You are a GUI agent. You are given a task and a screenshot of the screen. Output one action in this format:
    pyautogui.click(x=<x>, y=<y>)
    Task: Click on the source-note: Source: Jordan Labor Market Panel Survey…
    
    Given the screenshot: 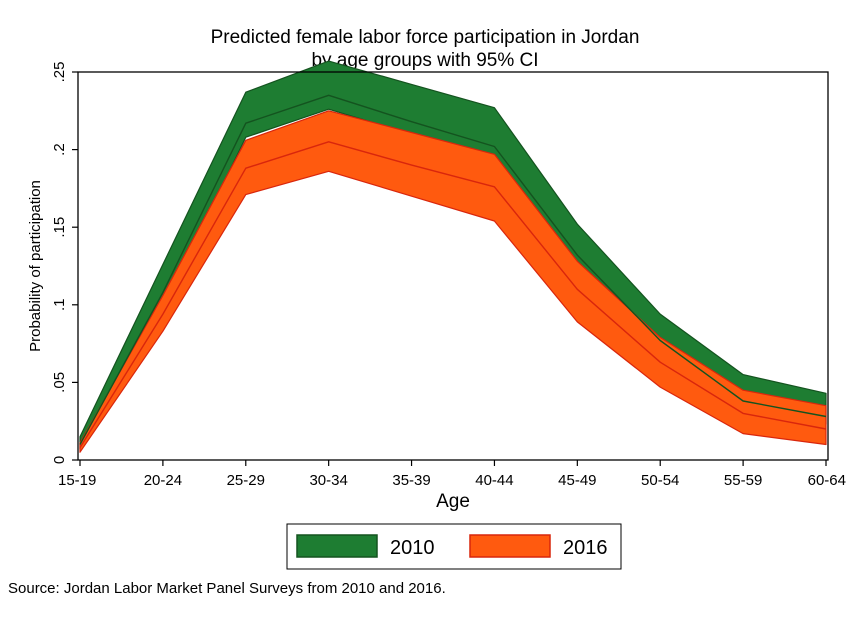 What is the action you would take?
    pyautogui.click(x=227, y=588)
    